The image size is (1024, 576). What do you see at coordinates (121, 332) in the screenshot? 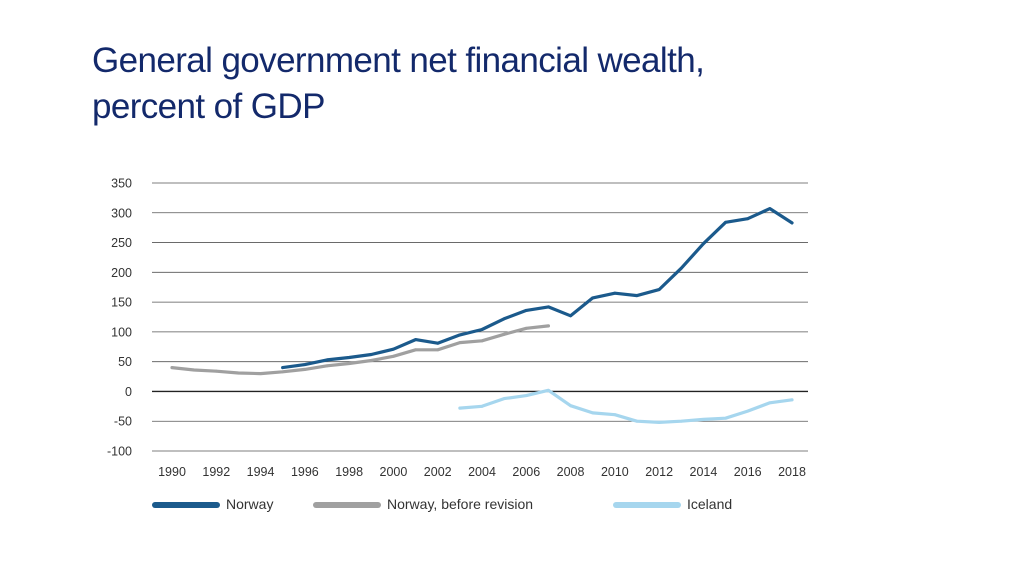
I see `y-tick-label: 100` at bounding box center [121, 332].